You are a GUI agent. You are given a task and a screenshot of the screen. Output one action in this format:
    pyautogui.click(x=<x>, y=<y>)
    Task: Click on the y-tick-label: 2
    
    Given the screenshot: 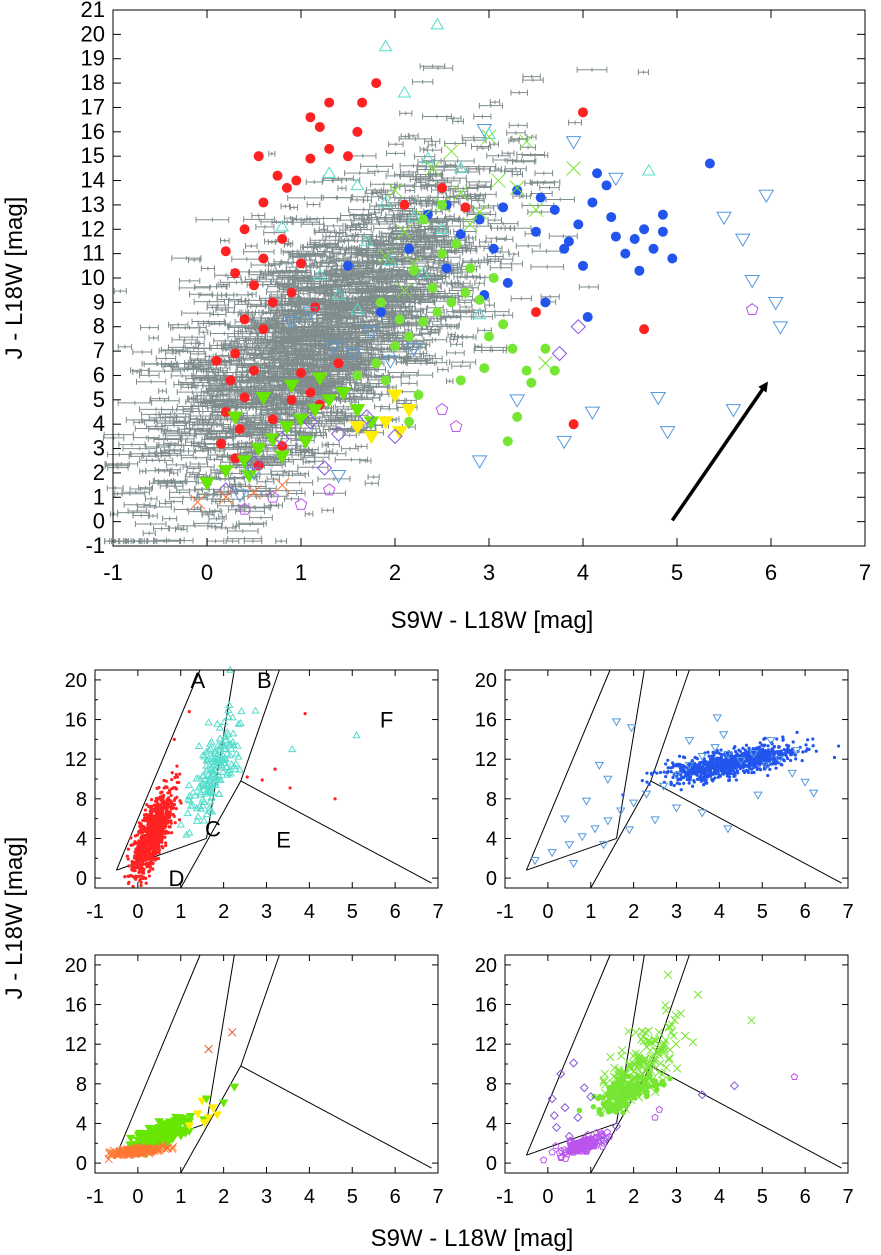 What is the action you would take?
    pyautogui.click(x=99, y=472)
    